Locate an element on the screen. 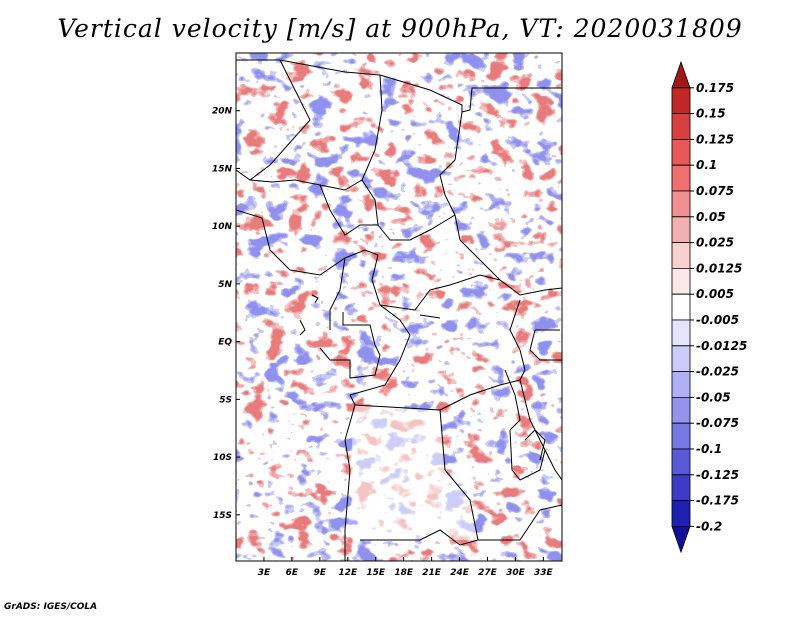 The width and height of the screenshot is (800, 618). colorbar-label: -0.075 is located at coordinates (717, 423).